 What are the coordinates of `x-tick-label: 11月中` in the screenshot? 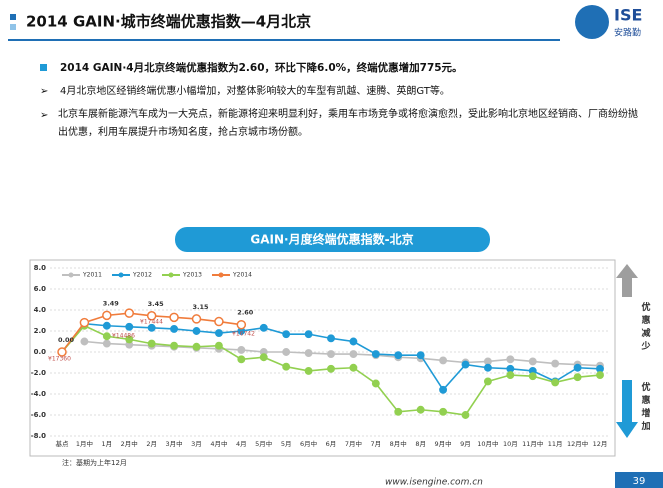 It's located at (532, 443).